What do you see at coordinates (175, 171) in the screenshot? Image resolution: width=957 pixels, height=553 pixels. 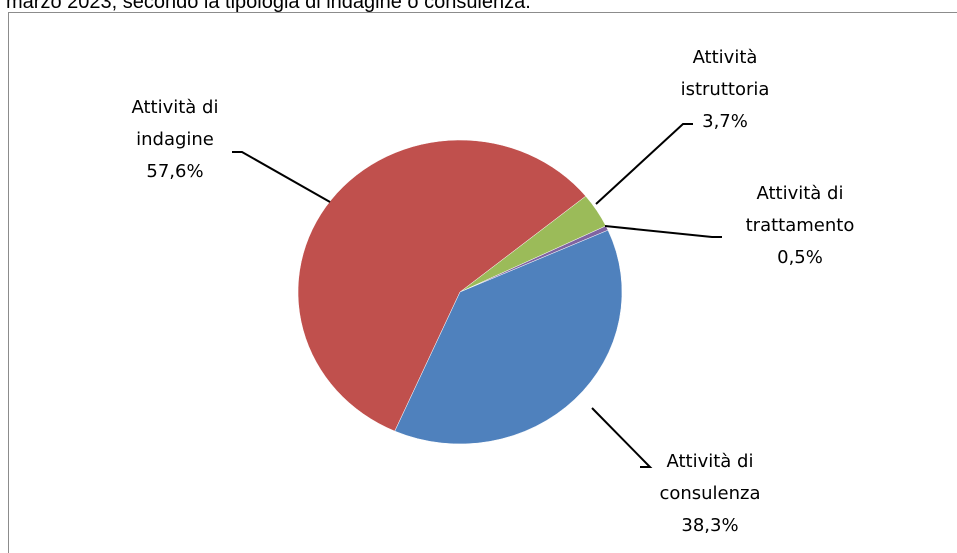 I see `value-label: 57,6%` at bounding box center [175, 171].